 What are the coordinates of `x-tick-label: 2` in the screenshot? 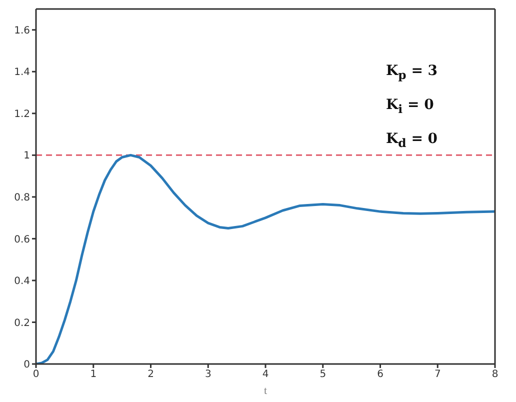 It's located at (151, 374).